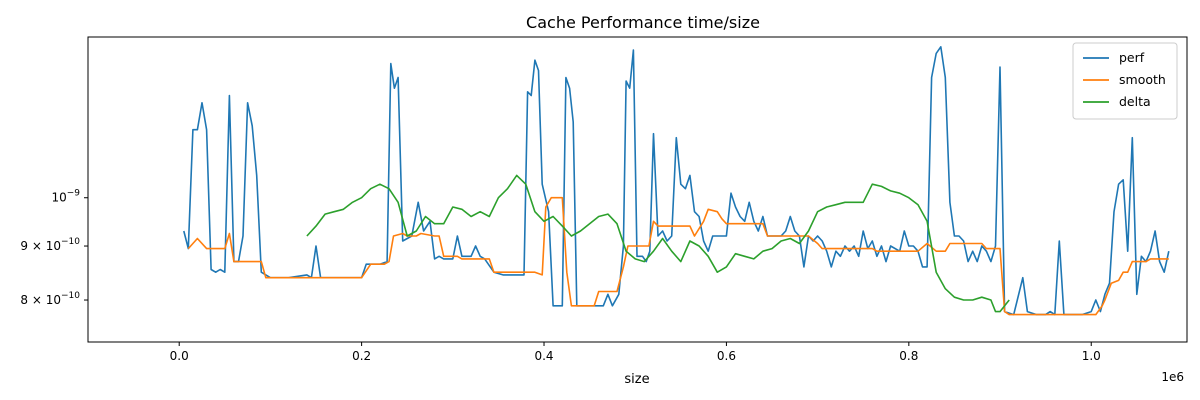  I want to click on y-tick-label: 9 × 10⁻¹⁰, so click(50, 245).